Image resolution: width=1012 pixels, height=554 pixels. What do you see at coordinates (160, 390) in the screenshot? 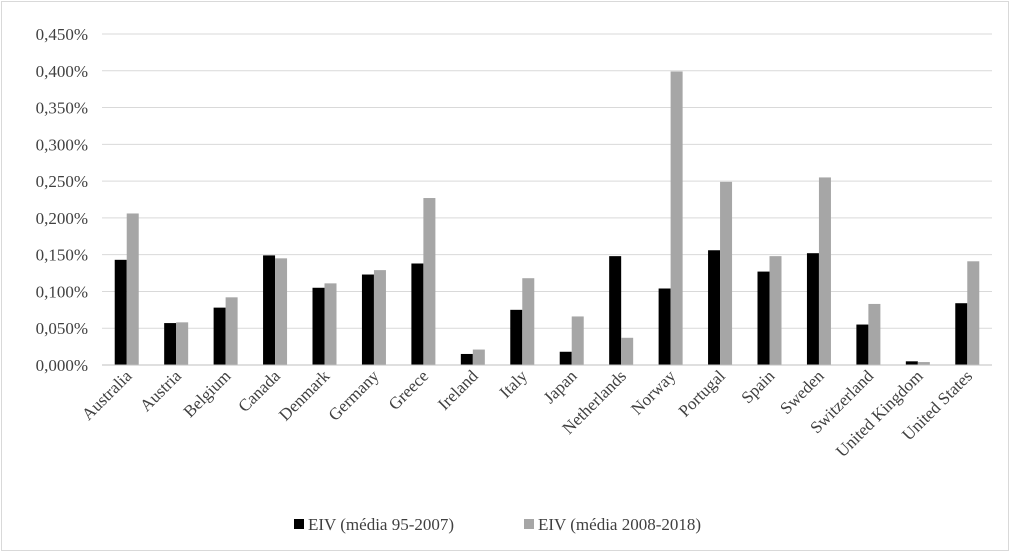
I see `x-category-label: Austria` at bounding box center [160, 390].